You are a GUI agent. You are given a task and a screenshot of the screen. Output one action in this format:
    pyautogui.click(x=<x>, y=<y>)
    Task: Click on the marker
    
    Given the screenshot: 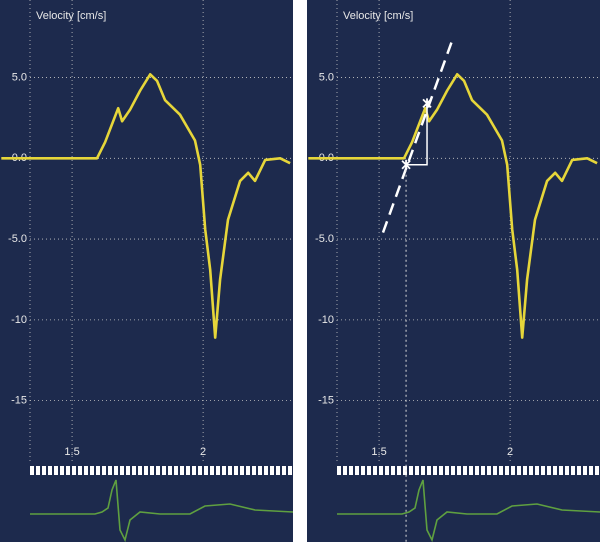 What is the action you would take?
    pyautogui.click(x=406, y=164)
    